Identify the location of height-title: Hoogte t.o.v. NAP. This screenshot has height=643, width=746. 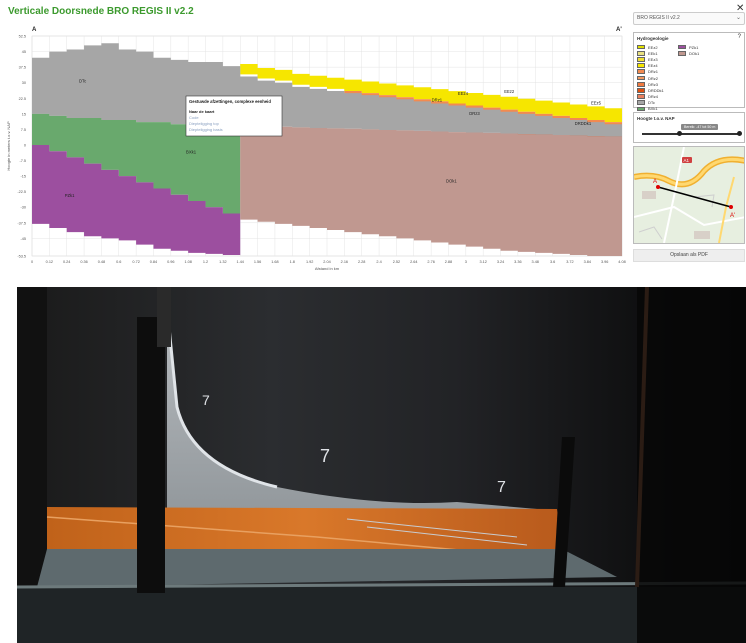
(656, 118).